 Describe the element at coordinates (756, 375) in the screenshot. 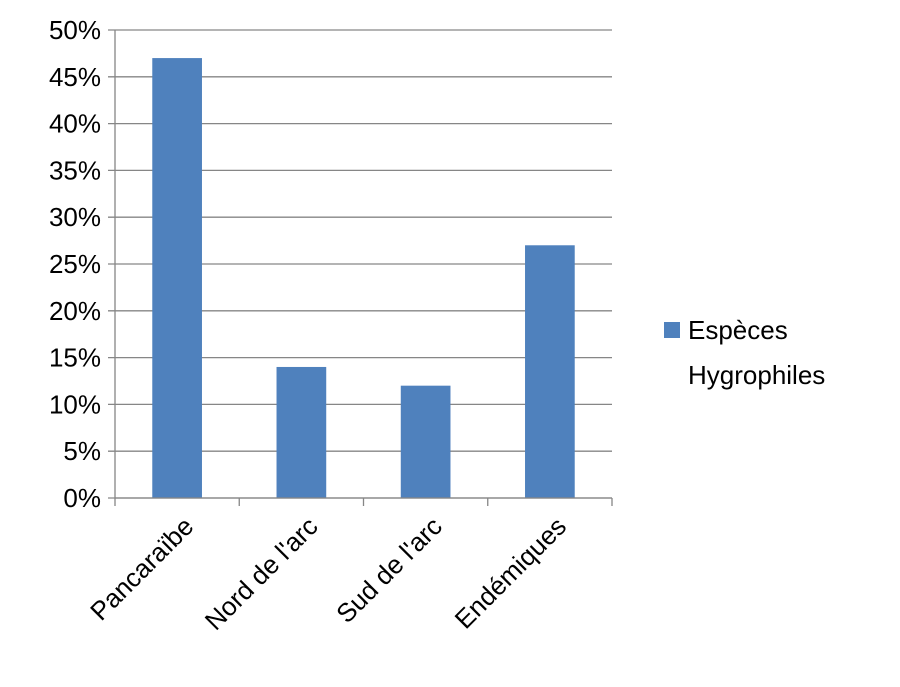

I see `legend-label-line-2: Hygrophiles` at that location.